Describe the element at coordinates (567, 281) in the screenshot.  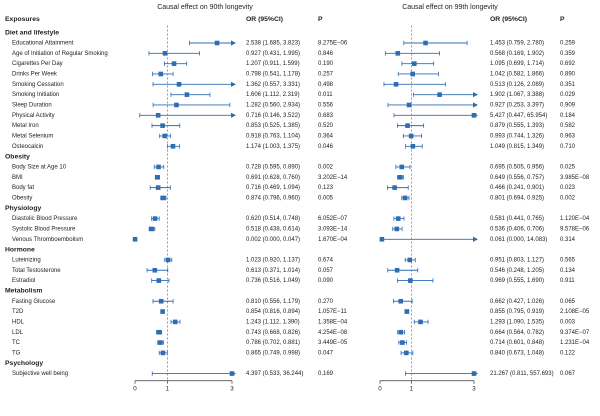
I see `p-value-text: 0.911` at that location.